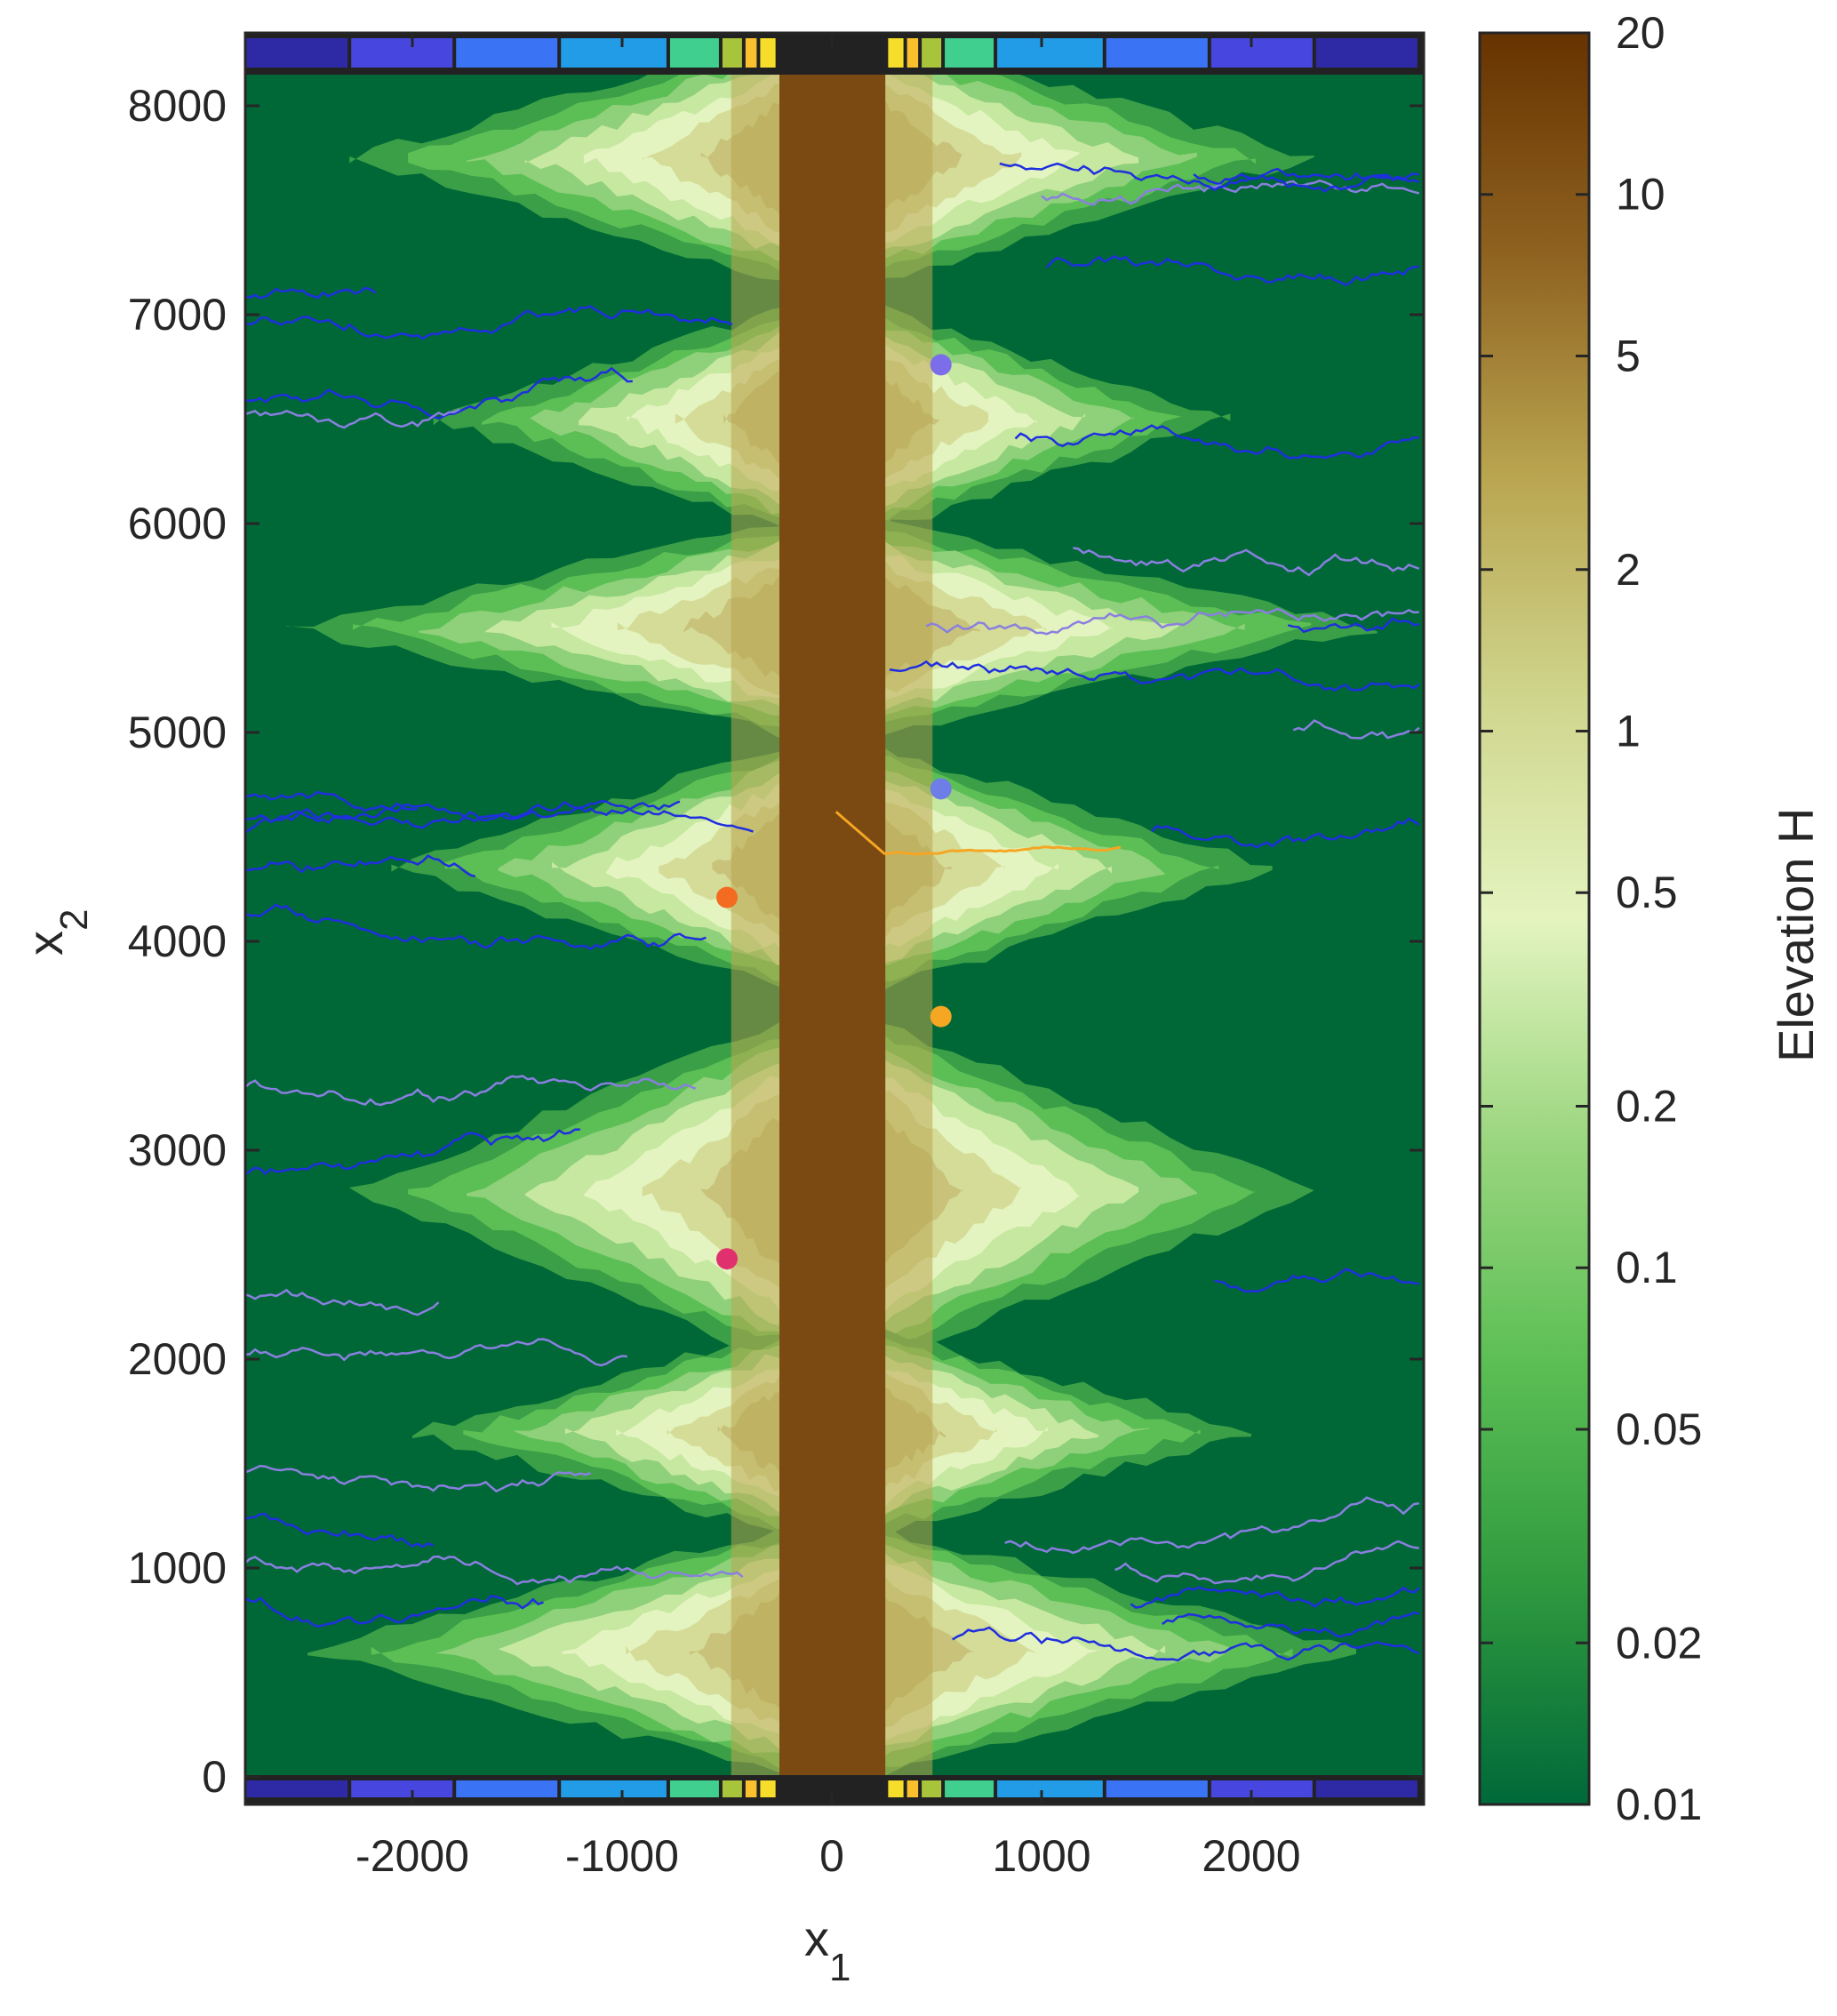 The height and width of the screenshot is (2016, 1837). What do you see at coordinates (177, 1150) in the screenshot?
I see `y-tick-label: 3000` at bounding box center [177, 1150].